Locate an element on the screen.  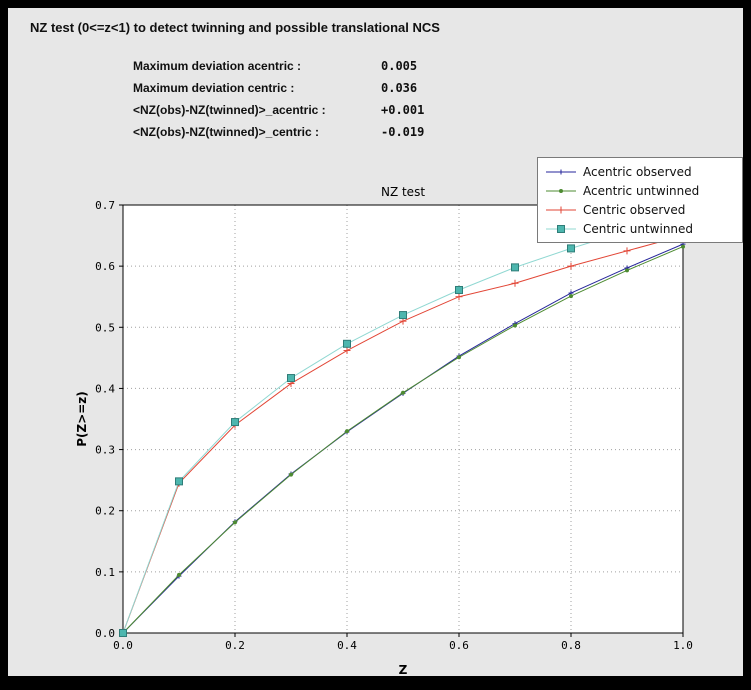
svg-text: P(Z>=z) is located at coordinates (82, 419).